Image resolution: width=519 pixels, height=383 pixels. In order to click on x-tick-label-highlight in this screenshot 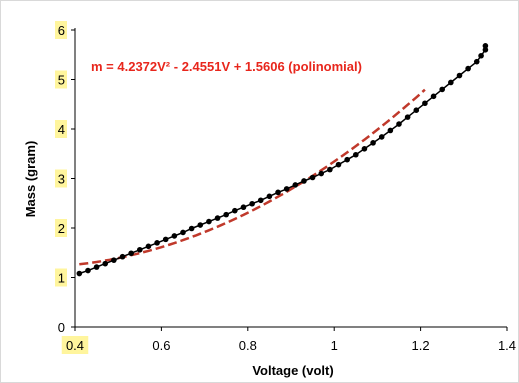, I will do `click(75, 345)`.